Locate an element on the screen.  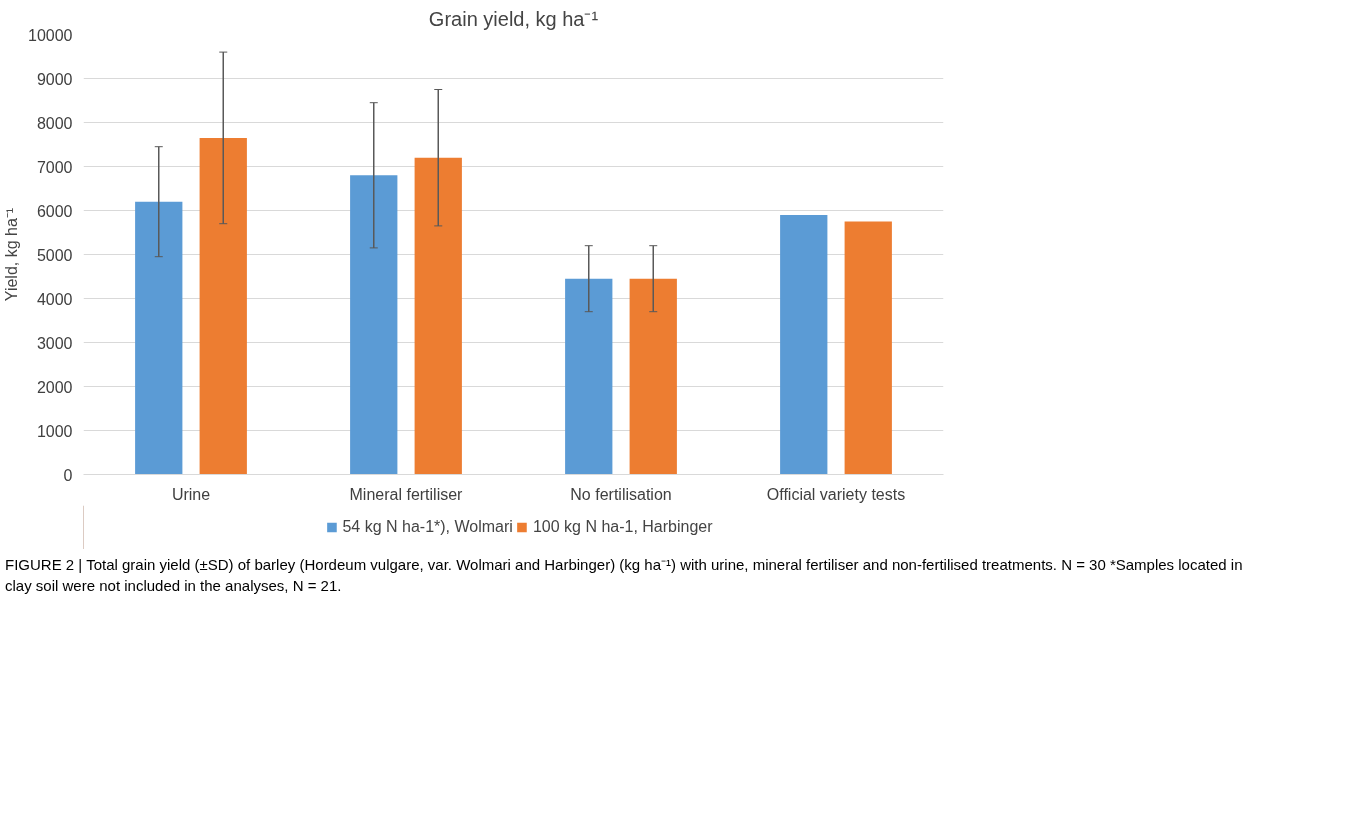
y-tick-label: 6000 is located at coordinates (54, 211).